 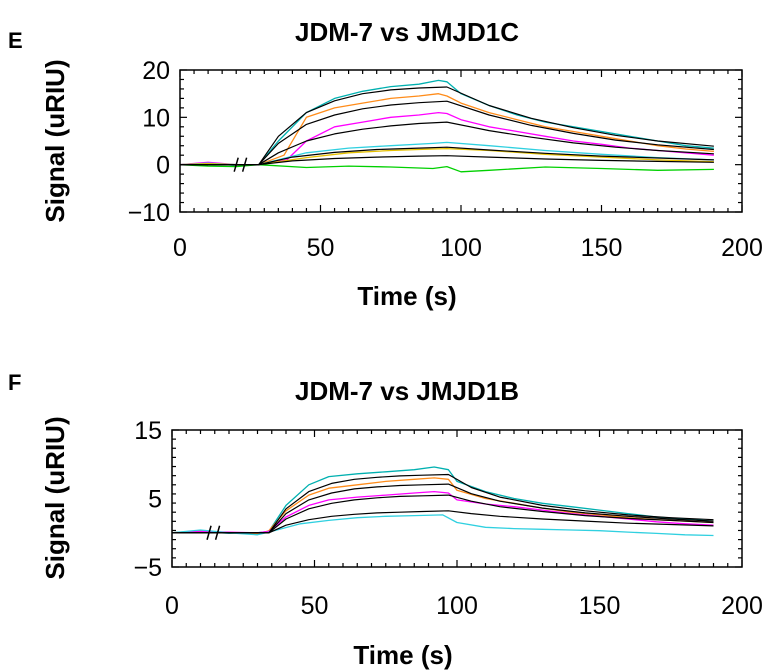 I want to click on chart-title: JDM-7 vs JMJD1B, so click(x=407, y=391).